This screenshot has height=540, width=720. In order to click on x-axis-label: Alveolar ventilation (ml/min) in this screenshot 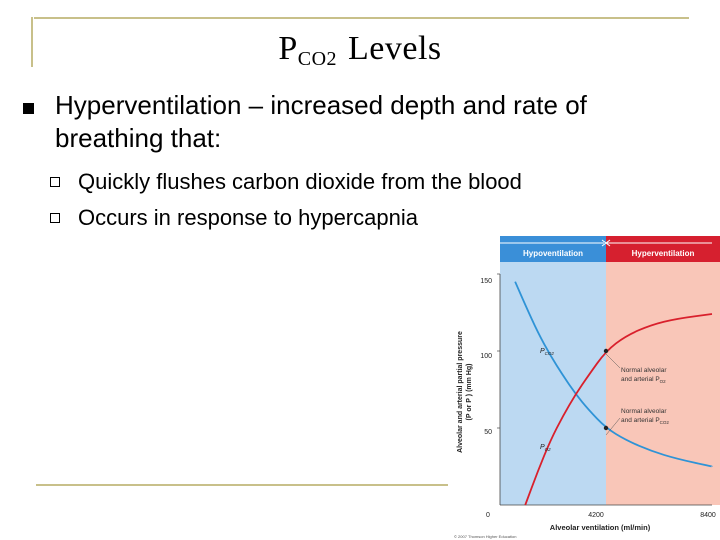, I will do `click(600, 527)`.